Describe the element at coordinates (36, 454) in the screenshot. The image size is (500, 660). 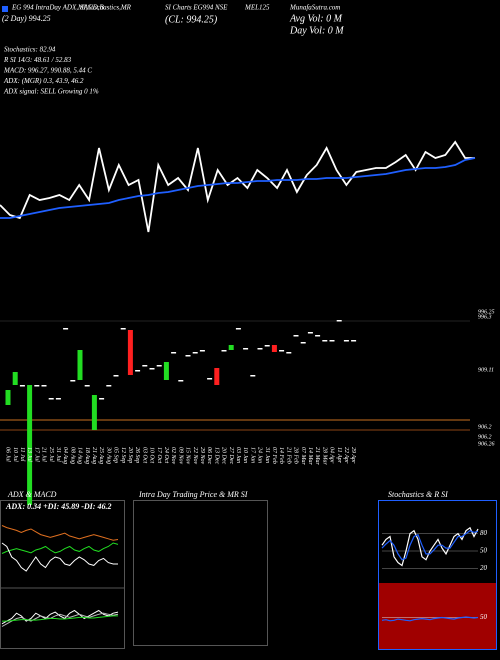
I see `x-tick-label: 17 Jul` at that location.